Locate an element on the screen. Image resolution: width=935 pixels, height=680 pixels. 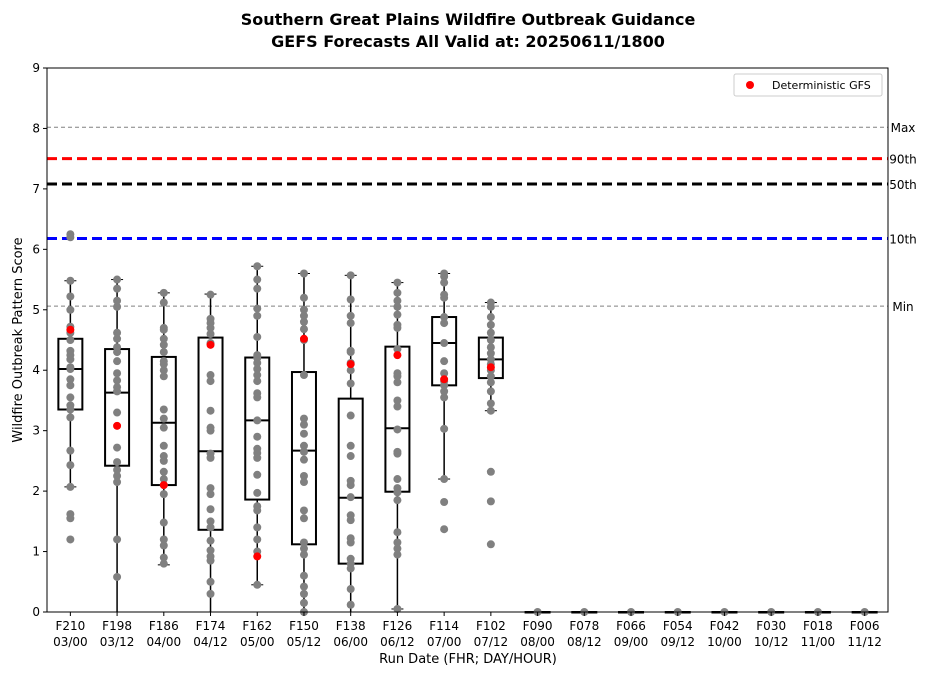
legend-gfs-marker is located at coordinates (750, 85).